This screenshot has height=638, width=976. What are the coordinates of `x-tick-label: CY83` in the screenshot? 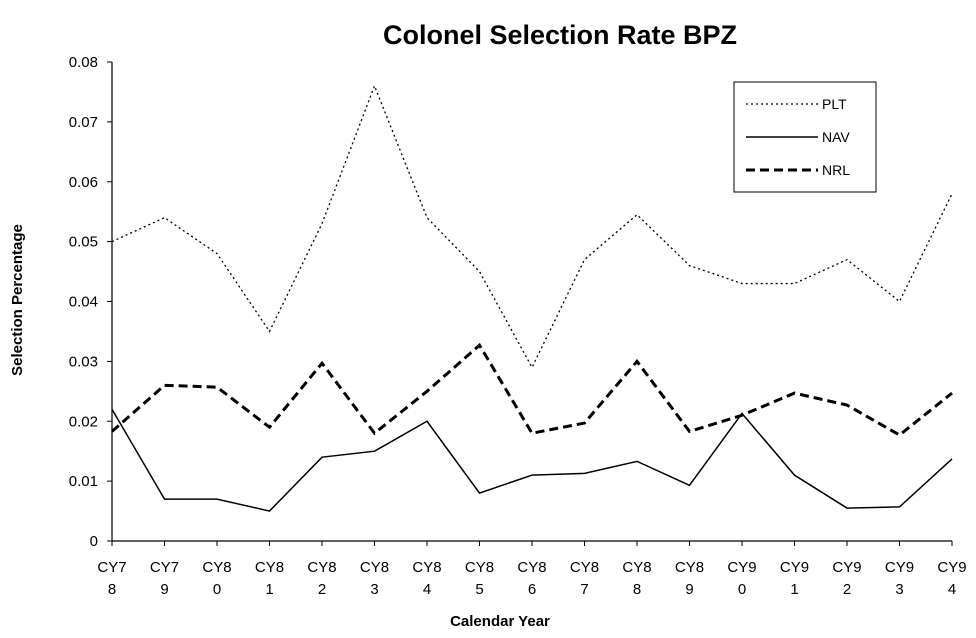 It's located at (374, 578).